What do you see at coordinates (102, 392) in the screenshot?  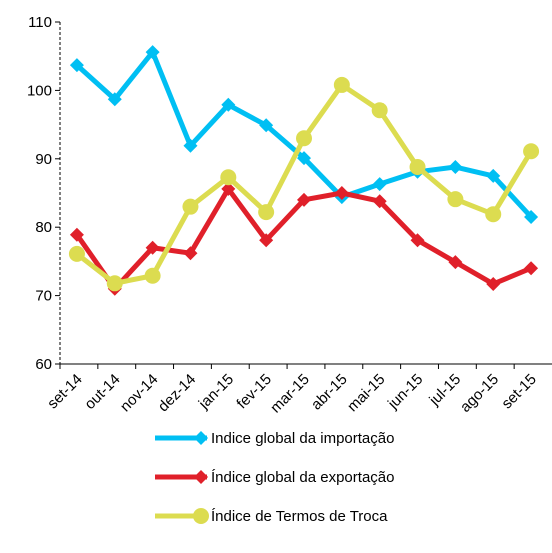 I see `x-tick-label: out-14` at bounding box center [102, 392].